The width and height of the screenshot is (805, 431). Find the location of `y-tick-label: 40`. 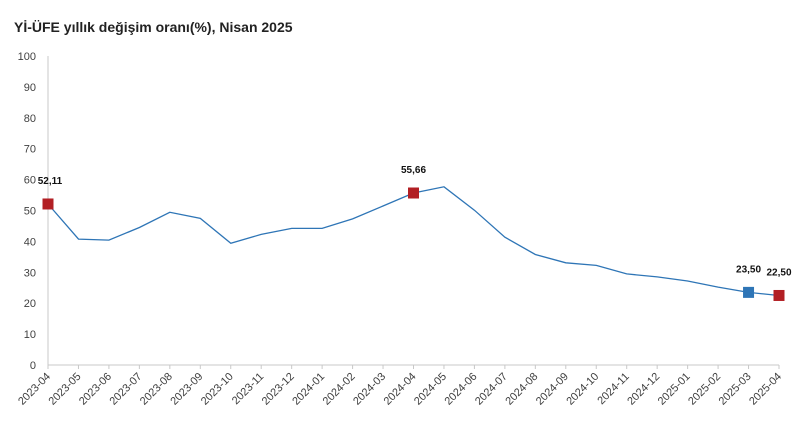

y-tick-label: 40 is located at coordinates (30, 242).